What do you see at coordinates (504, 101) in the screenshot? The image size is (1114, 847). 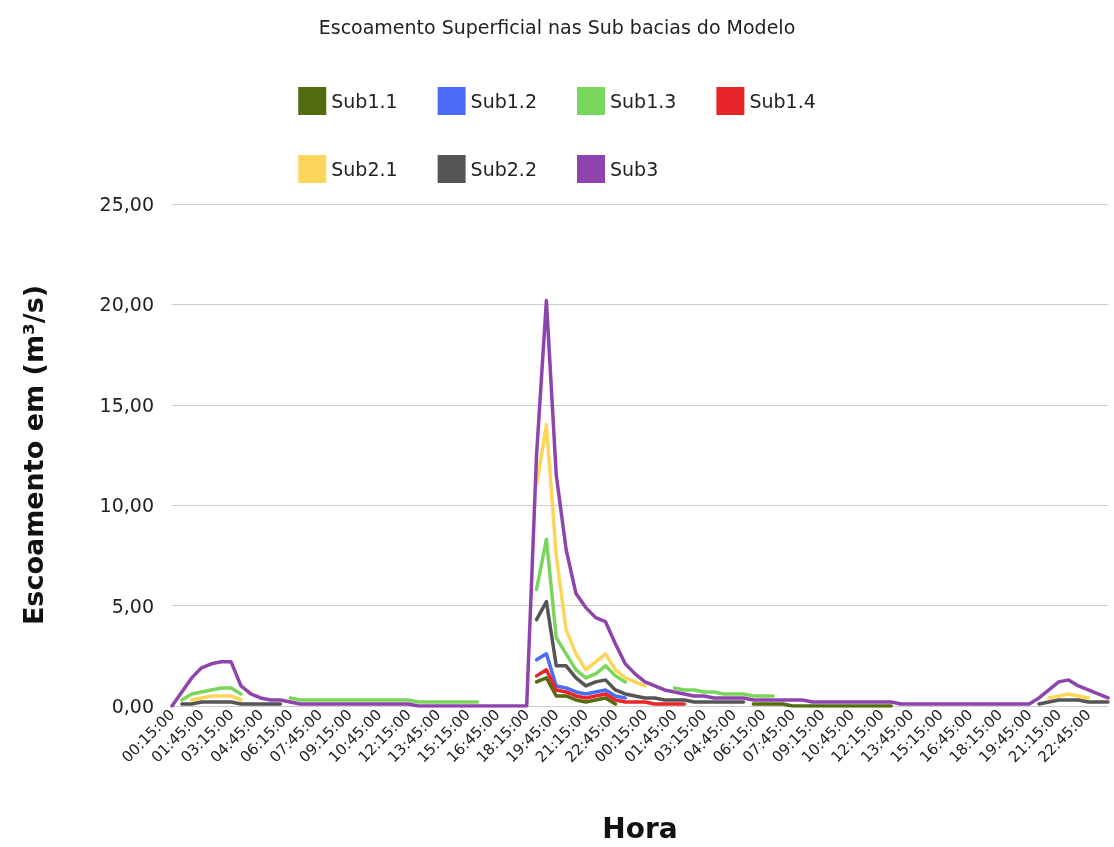 I see `legend-label: Sub1.2` at bounding box center [504, 101].